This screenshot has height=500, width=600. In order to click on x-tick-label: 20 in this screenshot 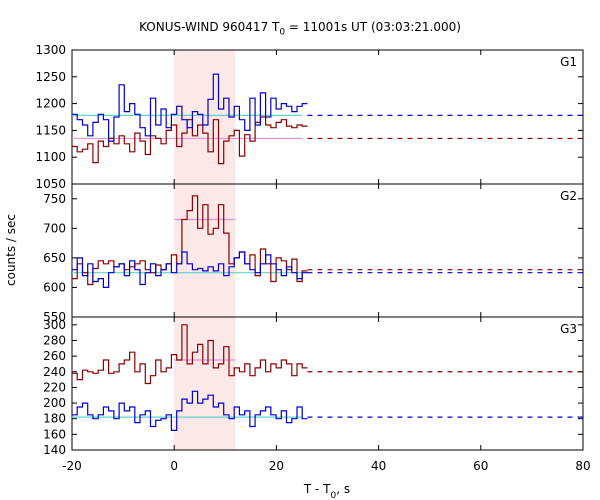, I will do `click(276, 466)`.